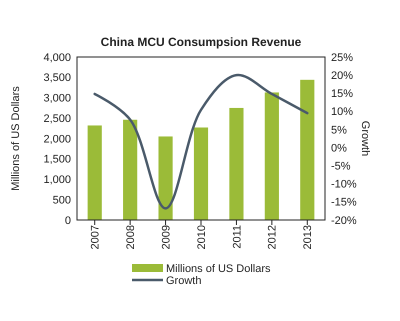 Image resolution: width=400 pixels, height=321 pixels. Describe the element at coordinates (344, 202) in the screenshot. I see `y2-tick-label: -15%` at that location.